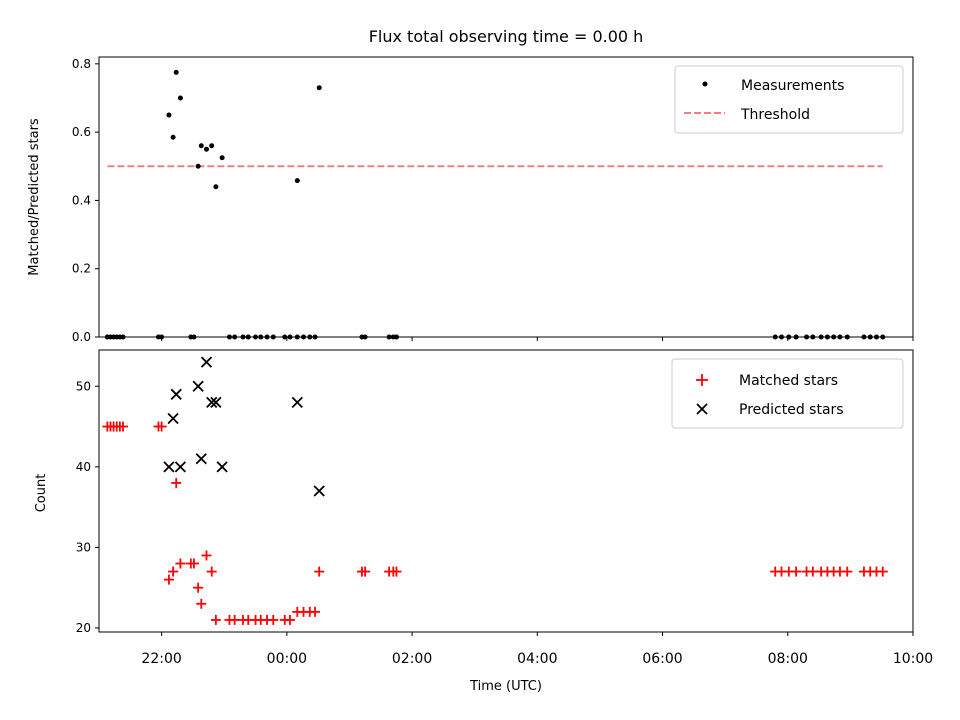  I want to click on bottom-x-tick-label: 06:00, so click(662, 659).